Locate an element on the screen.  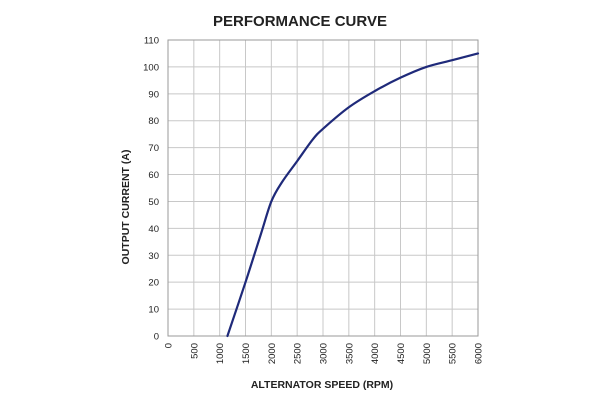
y-axis-label: OUTPUT CURRENT (A) is located at coordinates (126, 207).